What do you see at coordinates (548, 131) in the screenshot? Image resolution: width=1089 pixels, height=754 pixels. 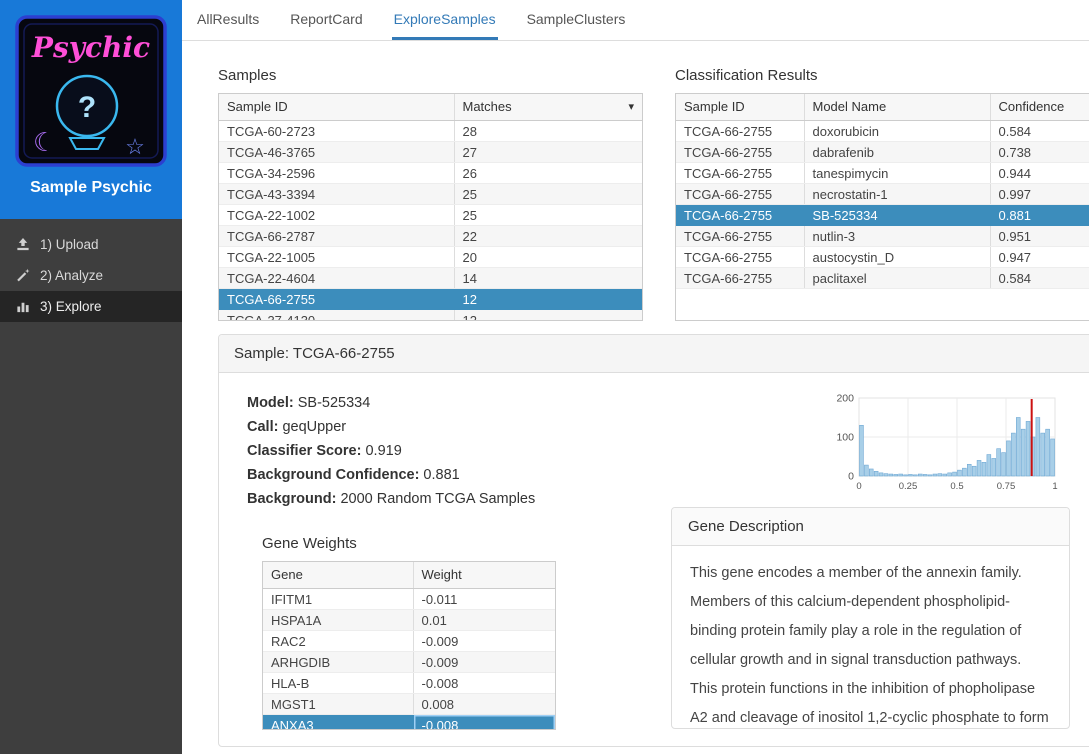 I see `cell: 28` at bounding box center [548, 131].